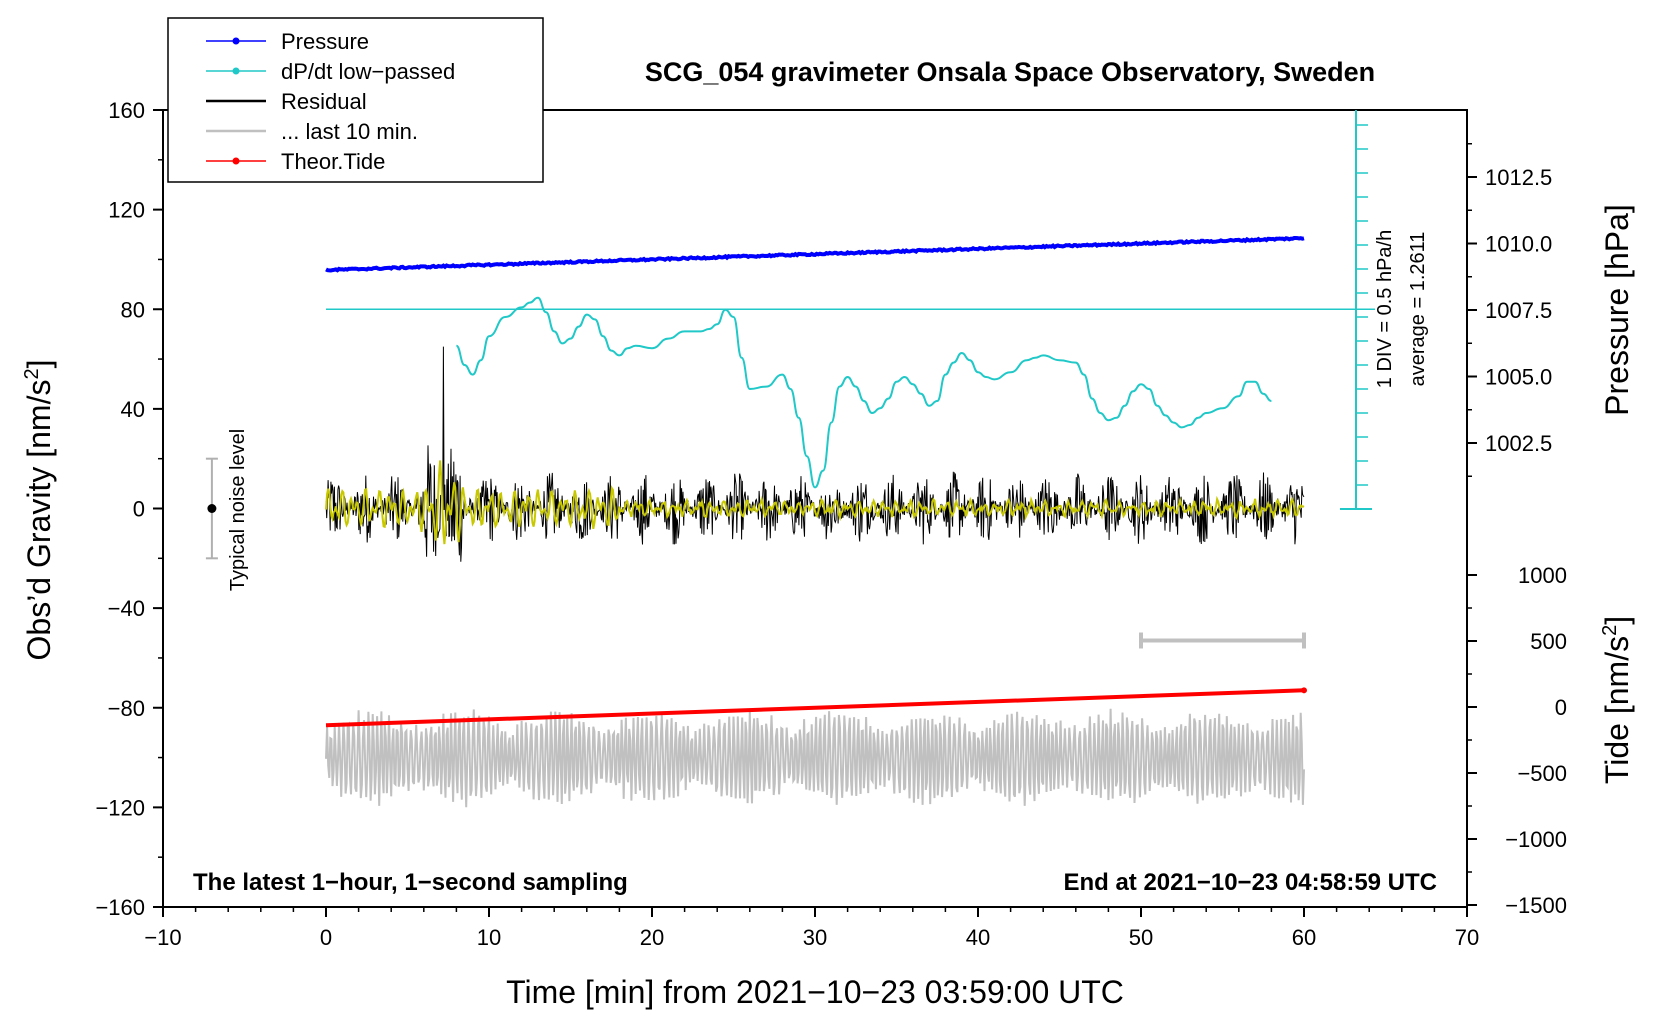 This screenshot has width=1660, height=1020. What do you see at coordinates (126, 110) in the screenshot?
I see `y-left-tick-label: 160` at bounding box center [126, 110].